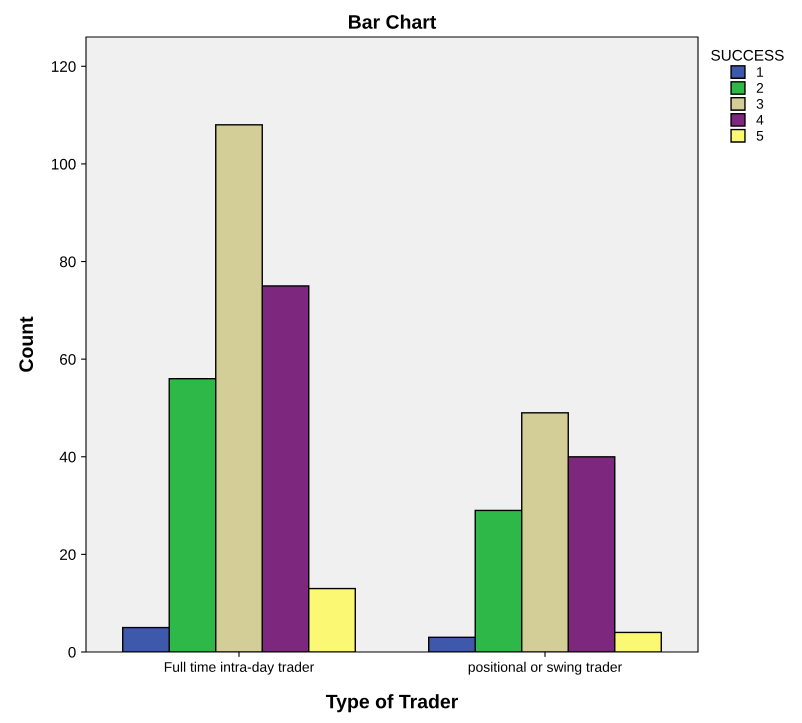  What do you see at coordinates (392, 21) in the screenshot?
I see `chart-title: Bar Chart` at bounding box center [392, 21].